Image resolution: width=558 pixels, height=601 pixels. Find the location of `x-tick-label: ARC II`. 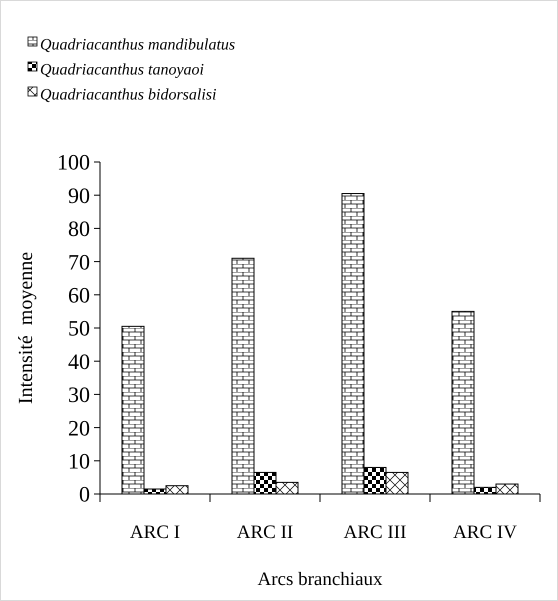

x-tick-label: ARC II is located at coordinates (265, 532).